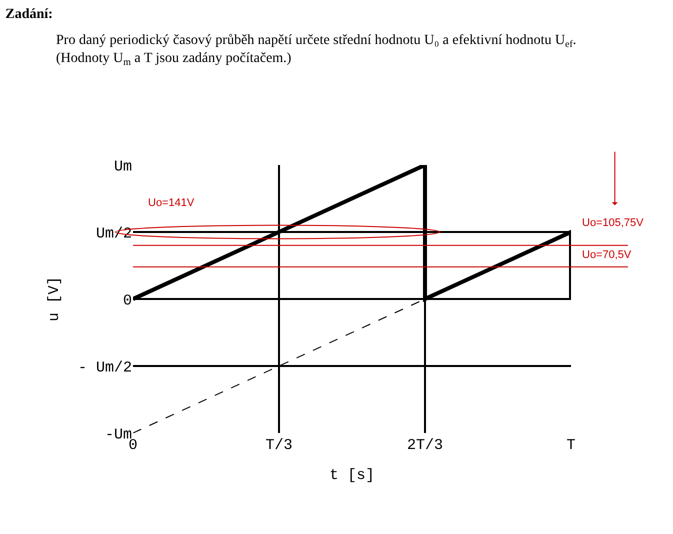 The height and width of the screenshot is (534, 673). What do you see at coordinates (127, 301) in the screenshot?
I see `text: 0` at bounding box center [127, 301].